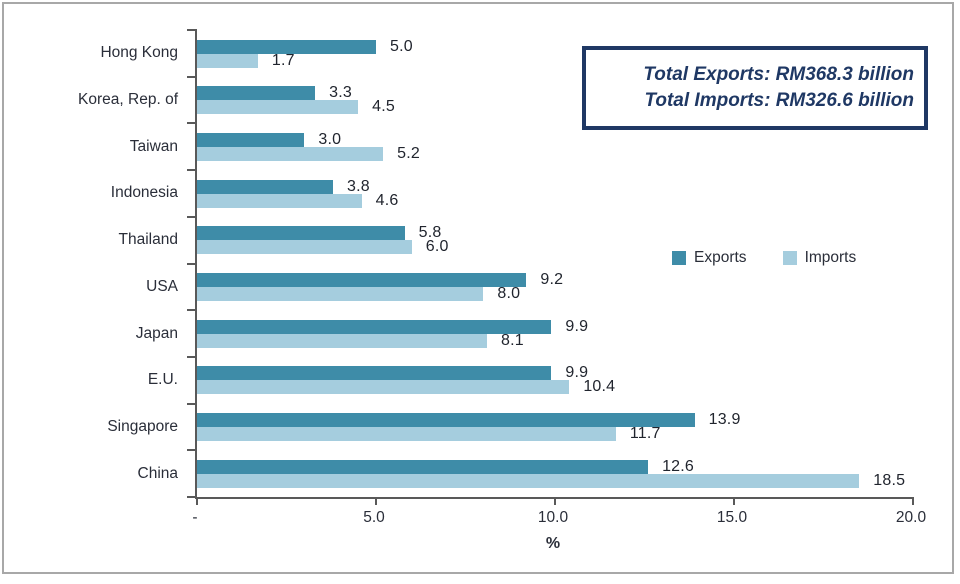 The width and height of the screenshot is (960, 584). What do you see at coordinates (577, 326) in the screenshot?
I see `exports-value-japan: 9.9` at bounding box center [577, 326].